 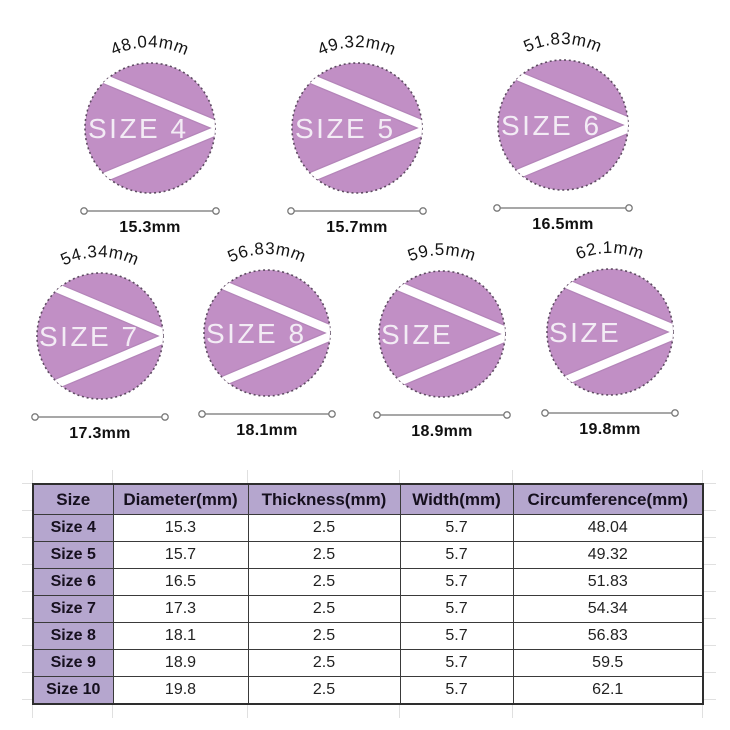 What do you see at coordinates (456, 499) in the screenshot?
I see `col-header-width: Width(mm)` at bounding box center [456, 499].